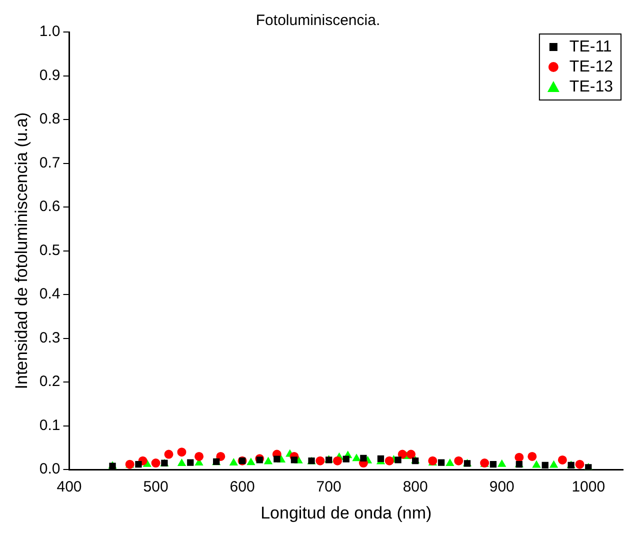  What do you see at coordinates (501, 487) in the screenshot?
I see `x-tick-label: 900` at bounding box center [501, 487].